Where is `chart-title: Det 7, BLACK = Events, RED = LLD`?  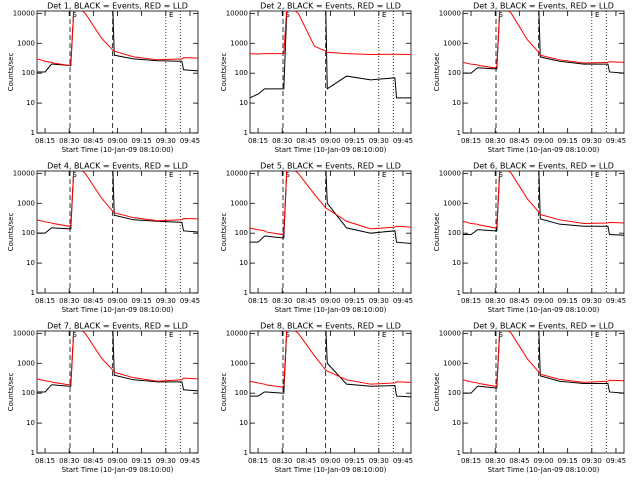
chart-title: Det 7, BLACK = Events, RED = LLD is located at coordinates (117, 326).